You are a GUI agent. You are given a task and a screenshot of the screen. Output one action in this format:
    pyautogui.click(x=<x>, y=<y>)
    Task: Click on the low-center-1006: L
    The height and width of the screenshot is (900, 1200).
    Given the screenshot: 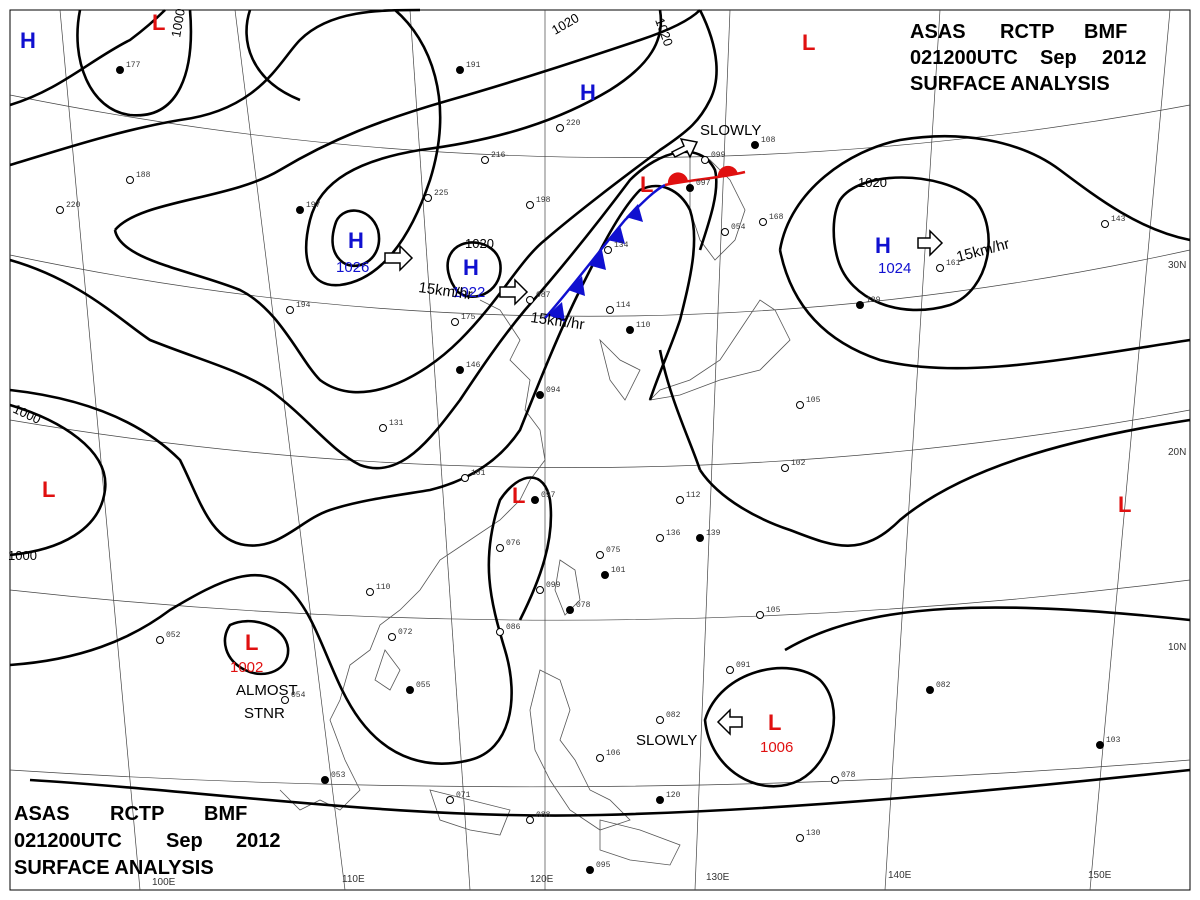 What is the action you would take?
    pyautogui.click(x=774, y=722)
    